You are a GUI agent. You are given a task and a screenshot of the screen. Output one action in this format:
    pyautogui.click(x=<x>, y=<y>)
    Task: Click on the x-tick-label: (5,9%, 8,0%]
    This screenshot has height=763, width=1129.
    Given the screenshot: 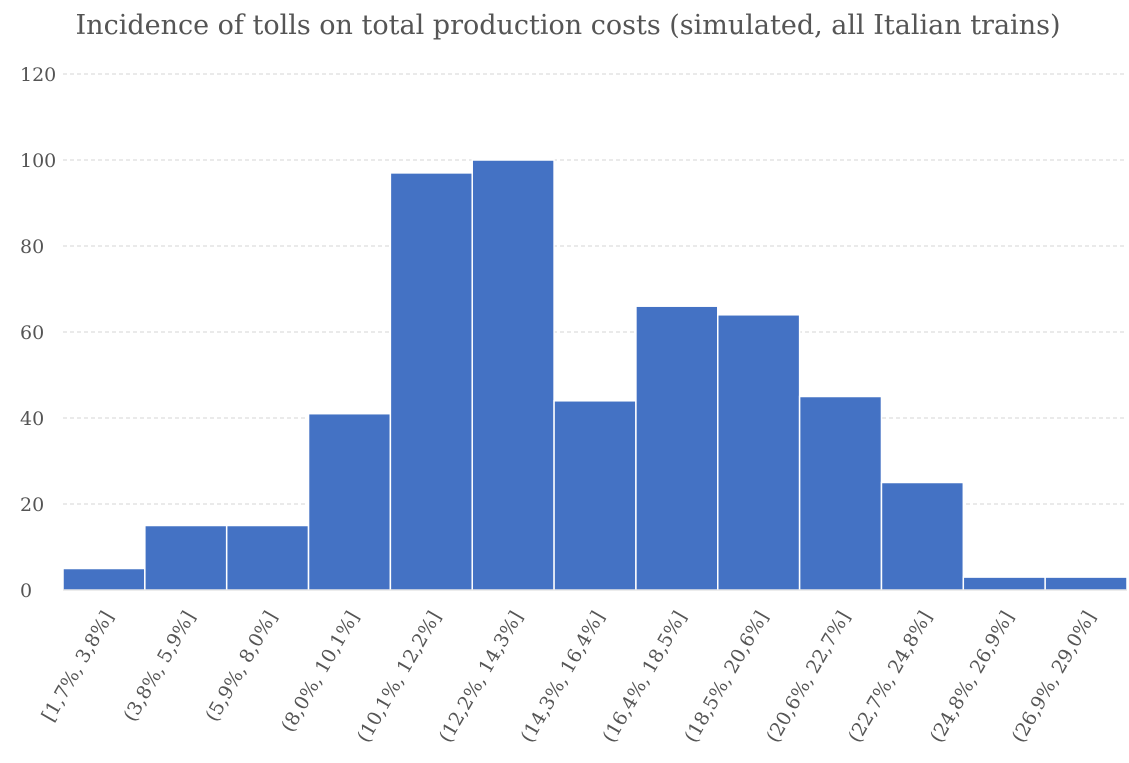 What is the action you would take?
    pyautogui.click(x=241, y=667)
    